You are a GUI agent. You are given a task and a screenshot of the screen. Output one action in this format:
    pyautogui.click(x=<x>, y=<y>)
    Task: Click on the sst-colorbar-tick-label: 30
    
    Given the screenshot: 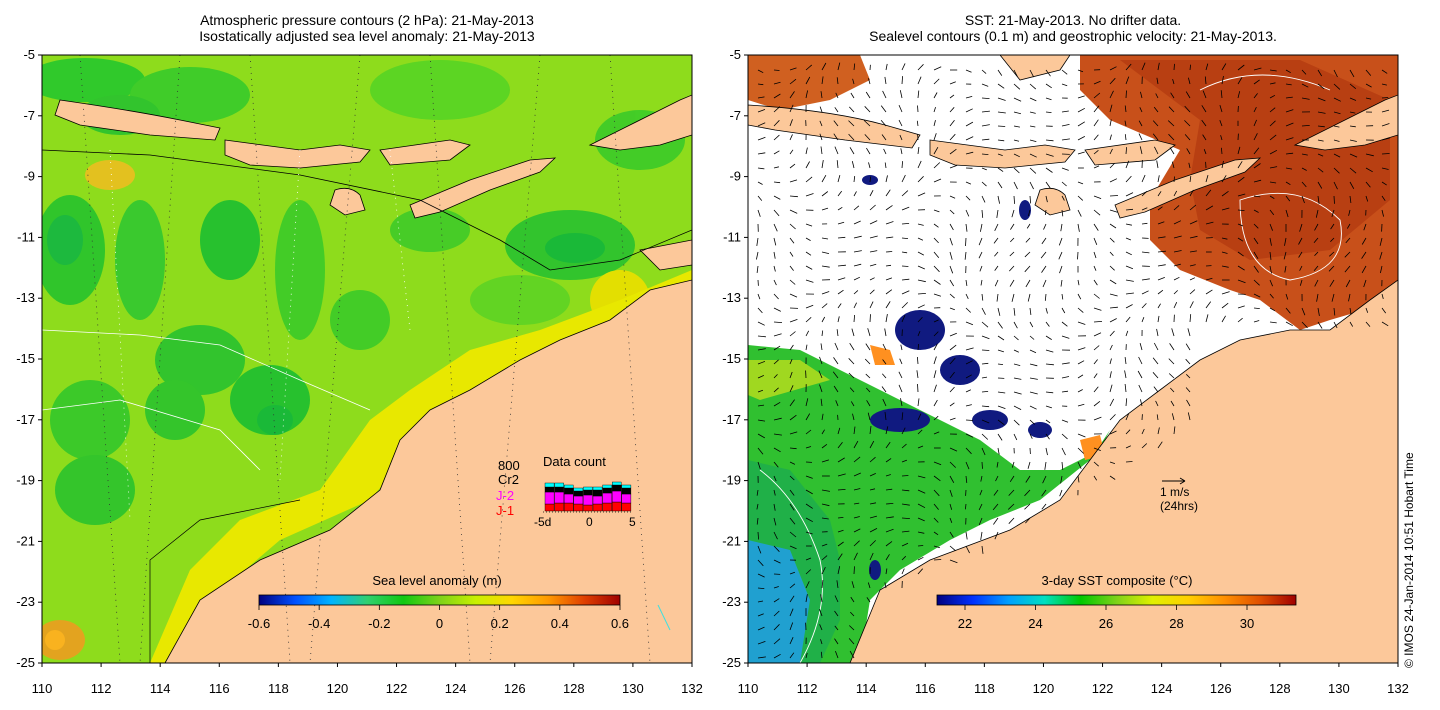 What is the action you would take?
    pyautogui.click(x=1247, y=623)
    